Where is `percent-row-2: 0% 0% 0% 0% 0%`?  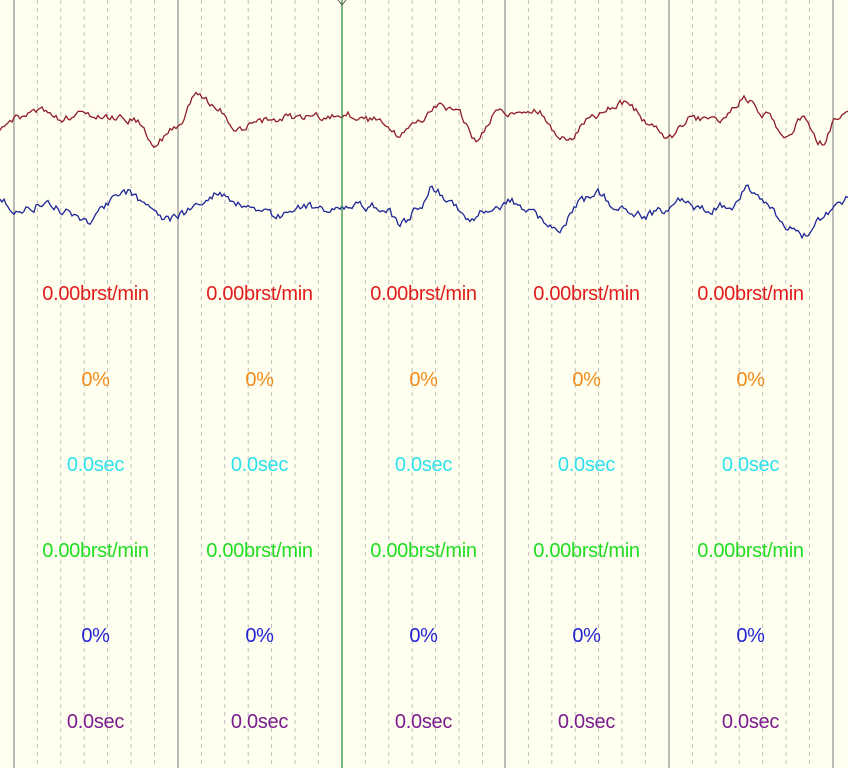 percent-row-2: 0% 0% 0% 0% 0% is located at coordinates (424, 636).